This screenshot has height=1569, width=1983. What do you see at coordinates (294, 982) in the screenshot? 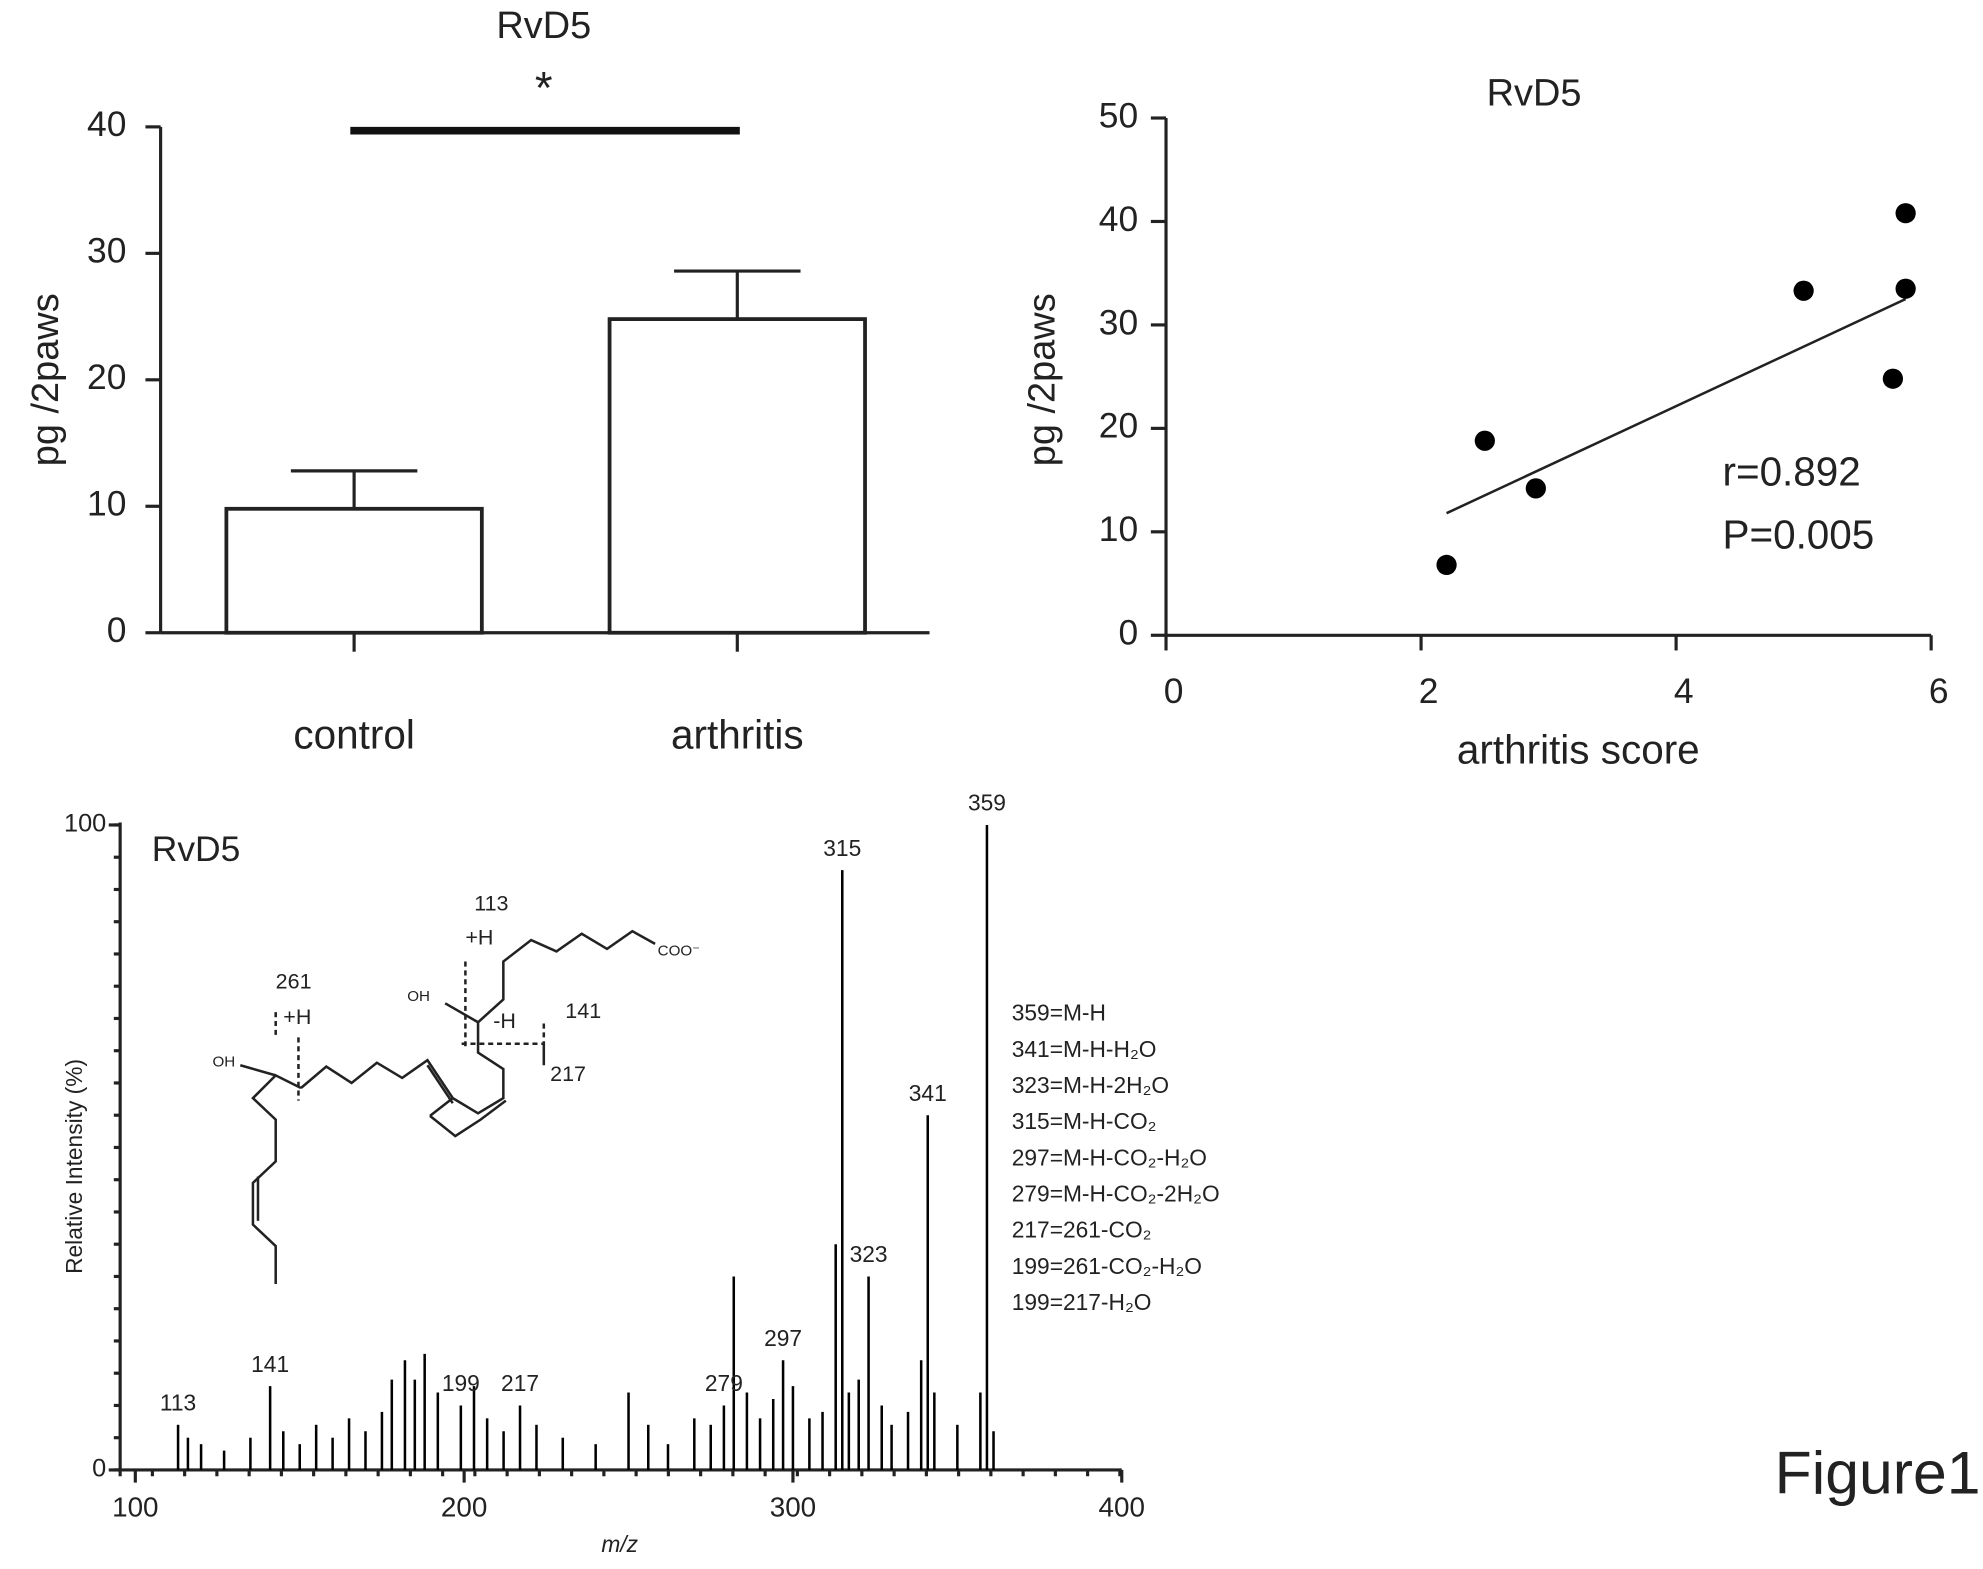
I see `structure-label: 261` at bounding box center [294, 982].